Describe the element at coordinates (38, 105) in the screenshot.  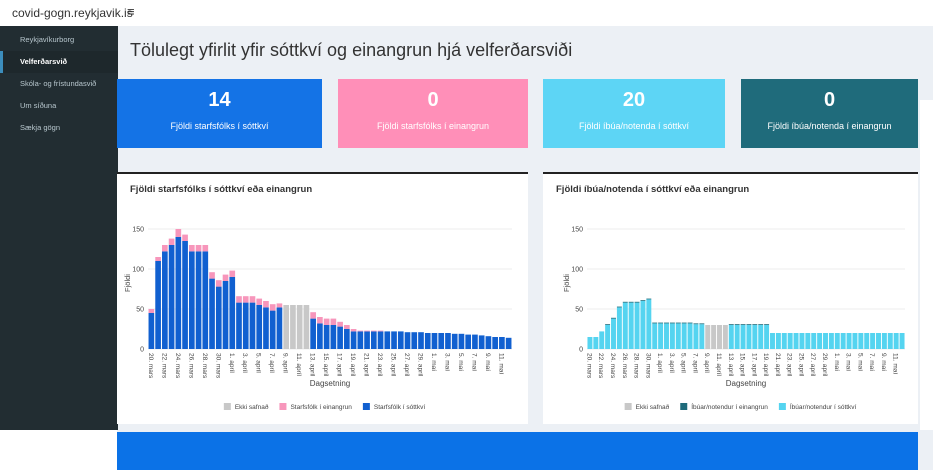
I see `nav-item: Um síðuna` at that location.